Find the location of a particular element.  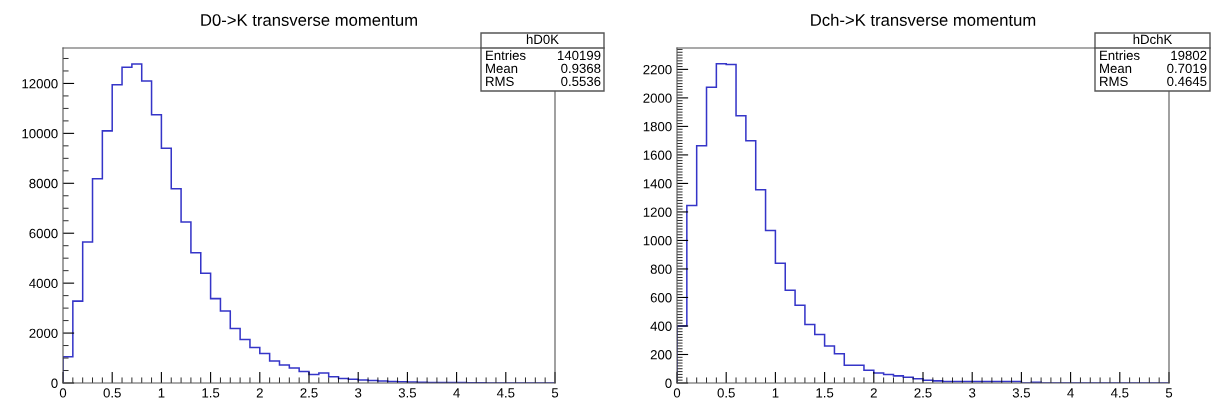

y-tick-label: 1200 is located at coordinates (657, 212).